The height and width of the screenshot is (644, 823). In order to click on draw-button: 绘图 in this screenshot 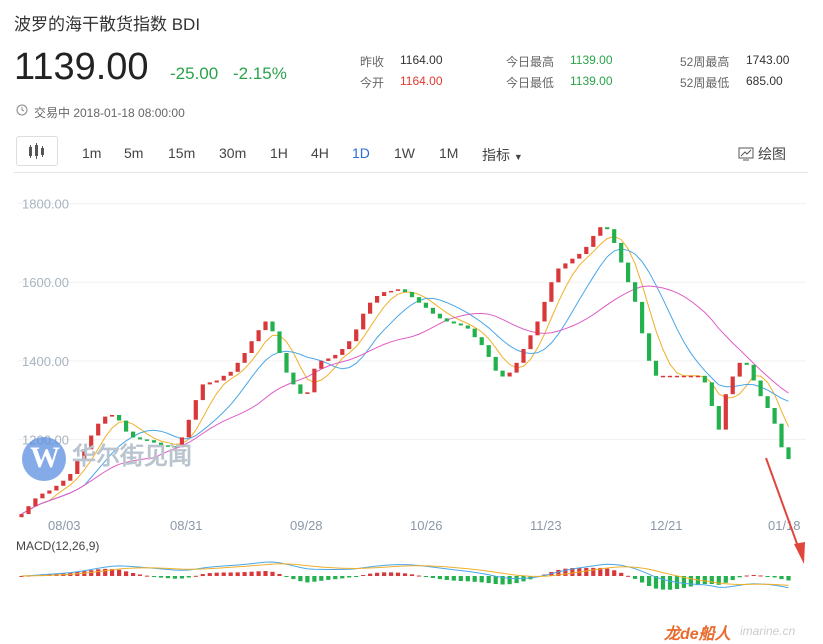, I will do `click(762, 154)`.